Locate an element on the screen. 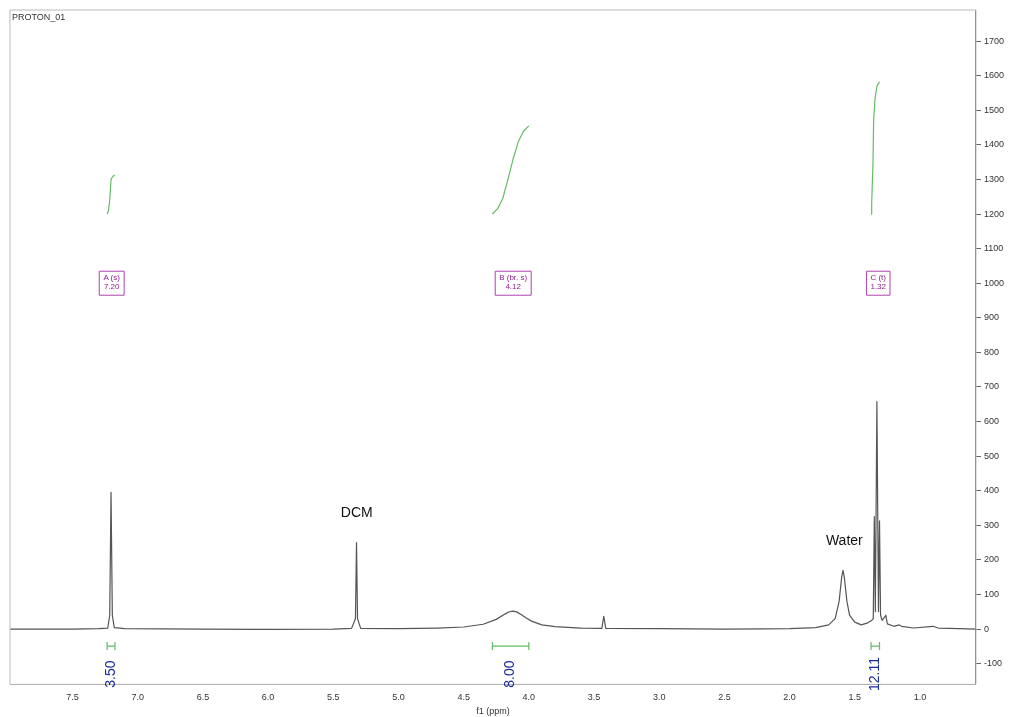 This screenshot has height=717, width=1013. x-tick-label: 7.0 is located at coordinates (138, 697).